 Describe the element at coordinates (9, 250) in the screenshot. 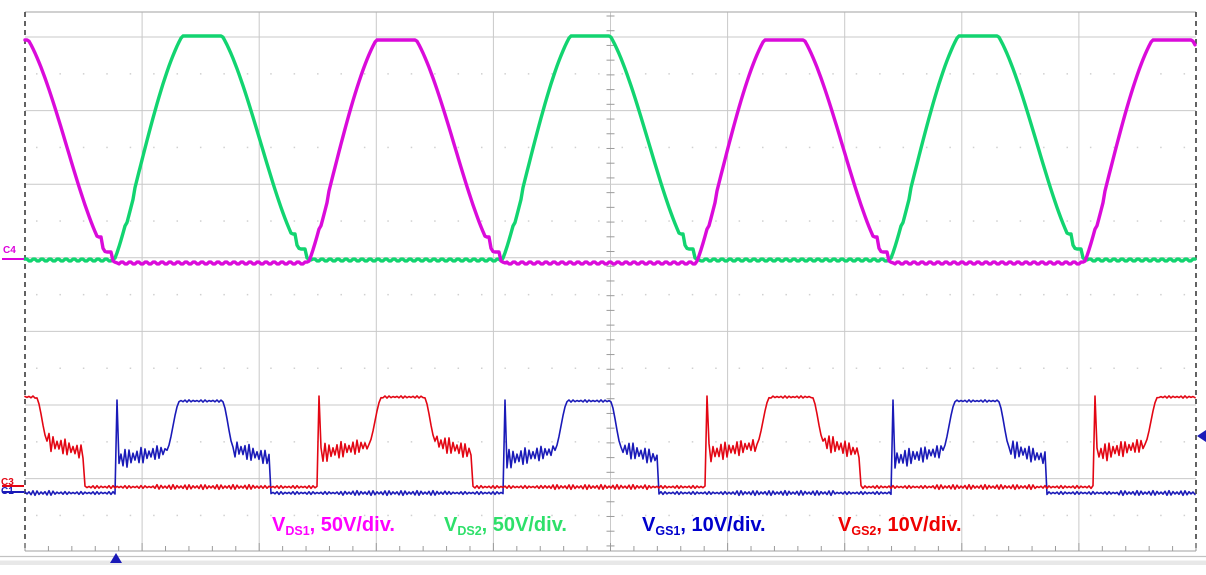

I see `channel-marker-c4: C4` at that location.